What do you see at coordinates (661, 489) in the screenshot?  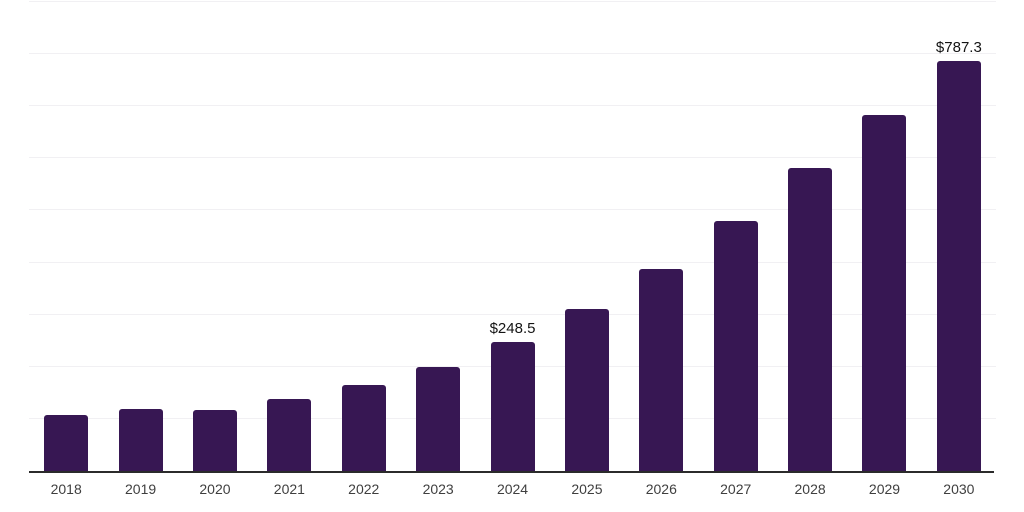 I see `x-tick-label-2026: 2026` at bounding box center [661, 489].